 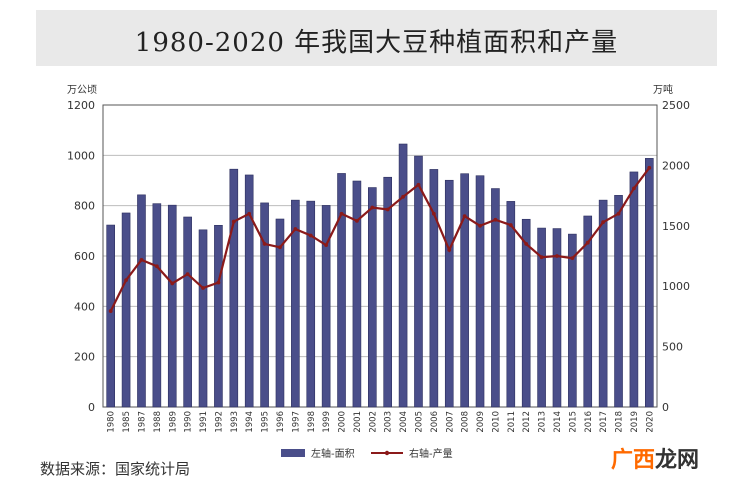 I want to click on x-tick-label: 1995, so click(x=266, y=422).